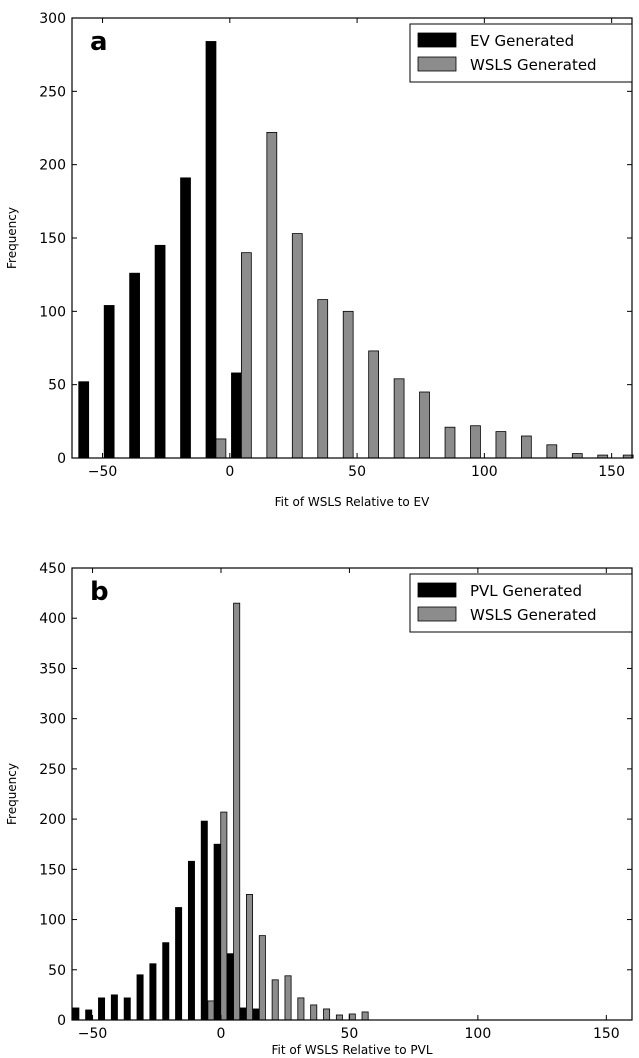 The image size is (639, 1058). I want to click on legend: EV Generated WSLS Generated, so click(521, 53).